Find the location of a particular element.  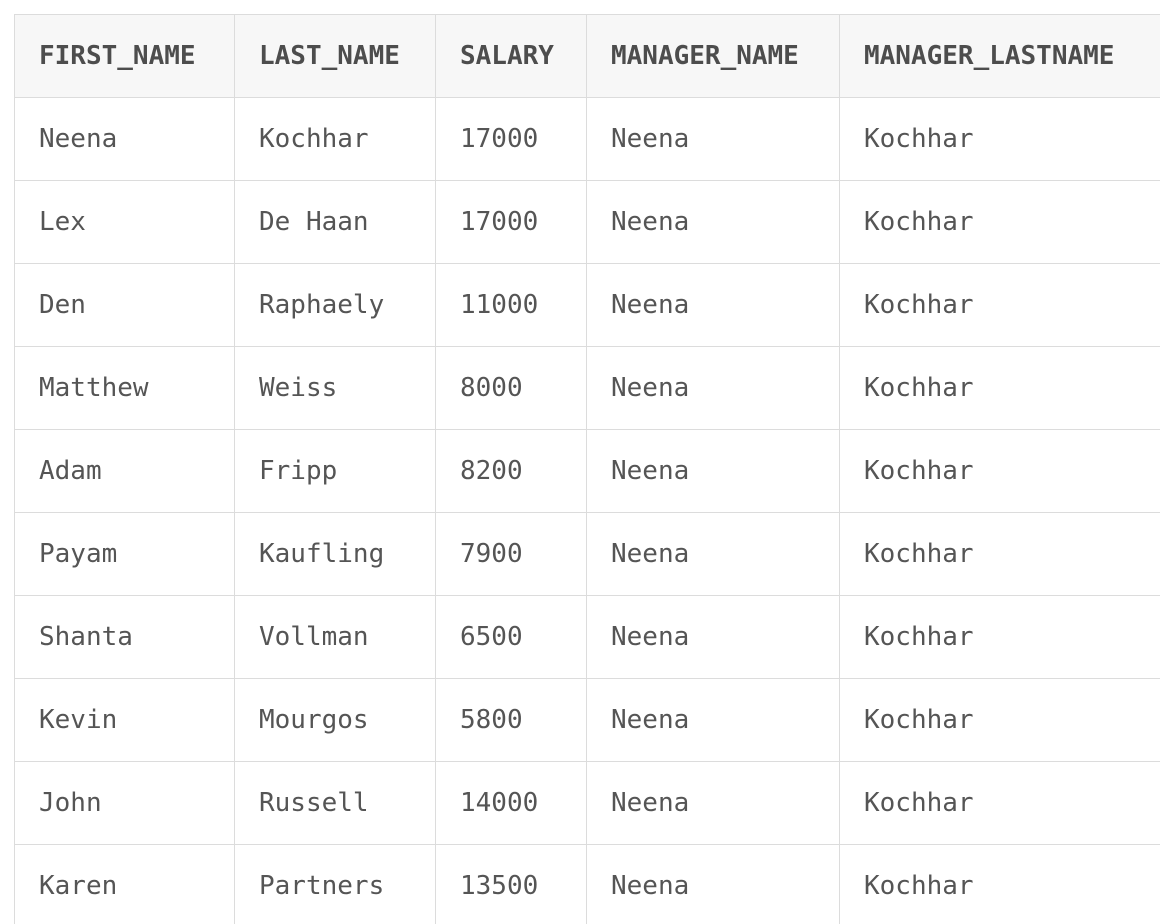

table-row: Payam Kaufling 7900 Neena Kochhar is located at coordinates (587, 554).